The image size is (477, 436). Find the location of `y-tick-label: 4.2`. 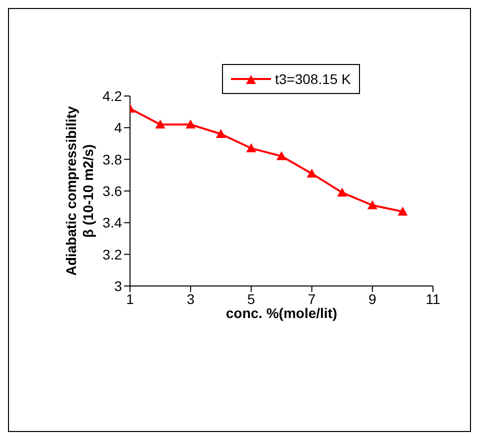

y-tick-label: 4.2 is located at coordinates (112, 96).